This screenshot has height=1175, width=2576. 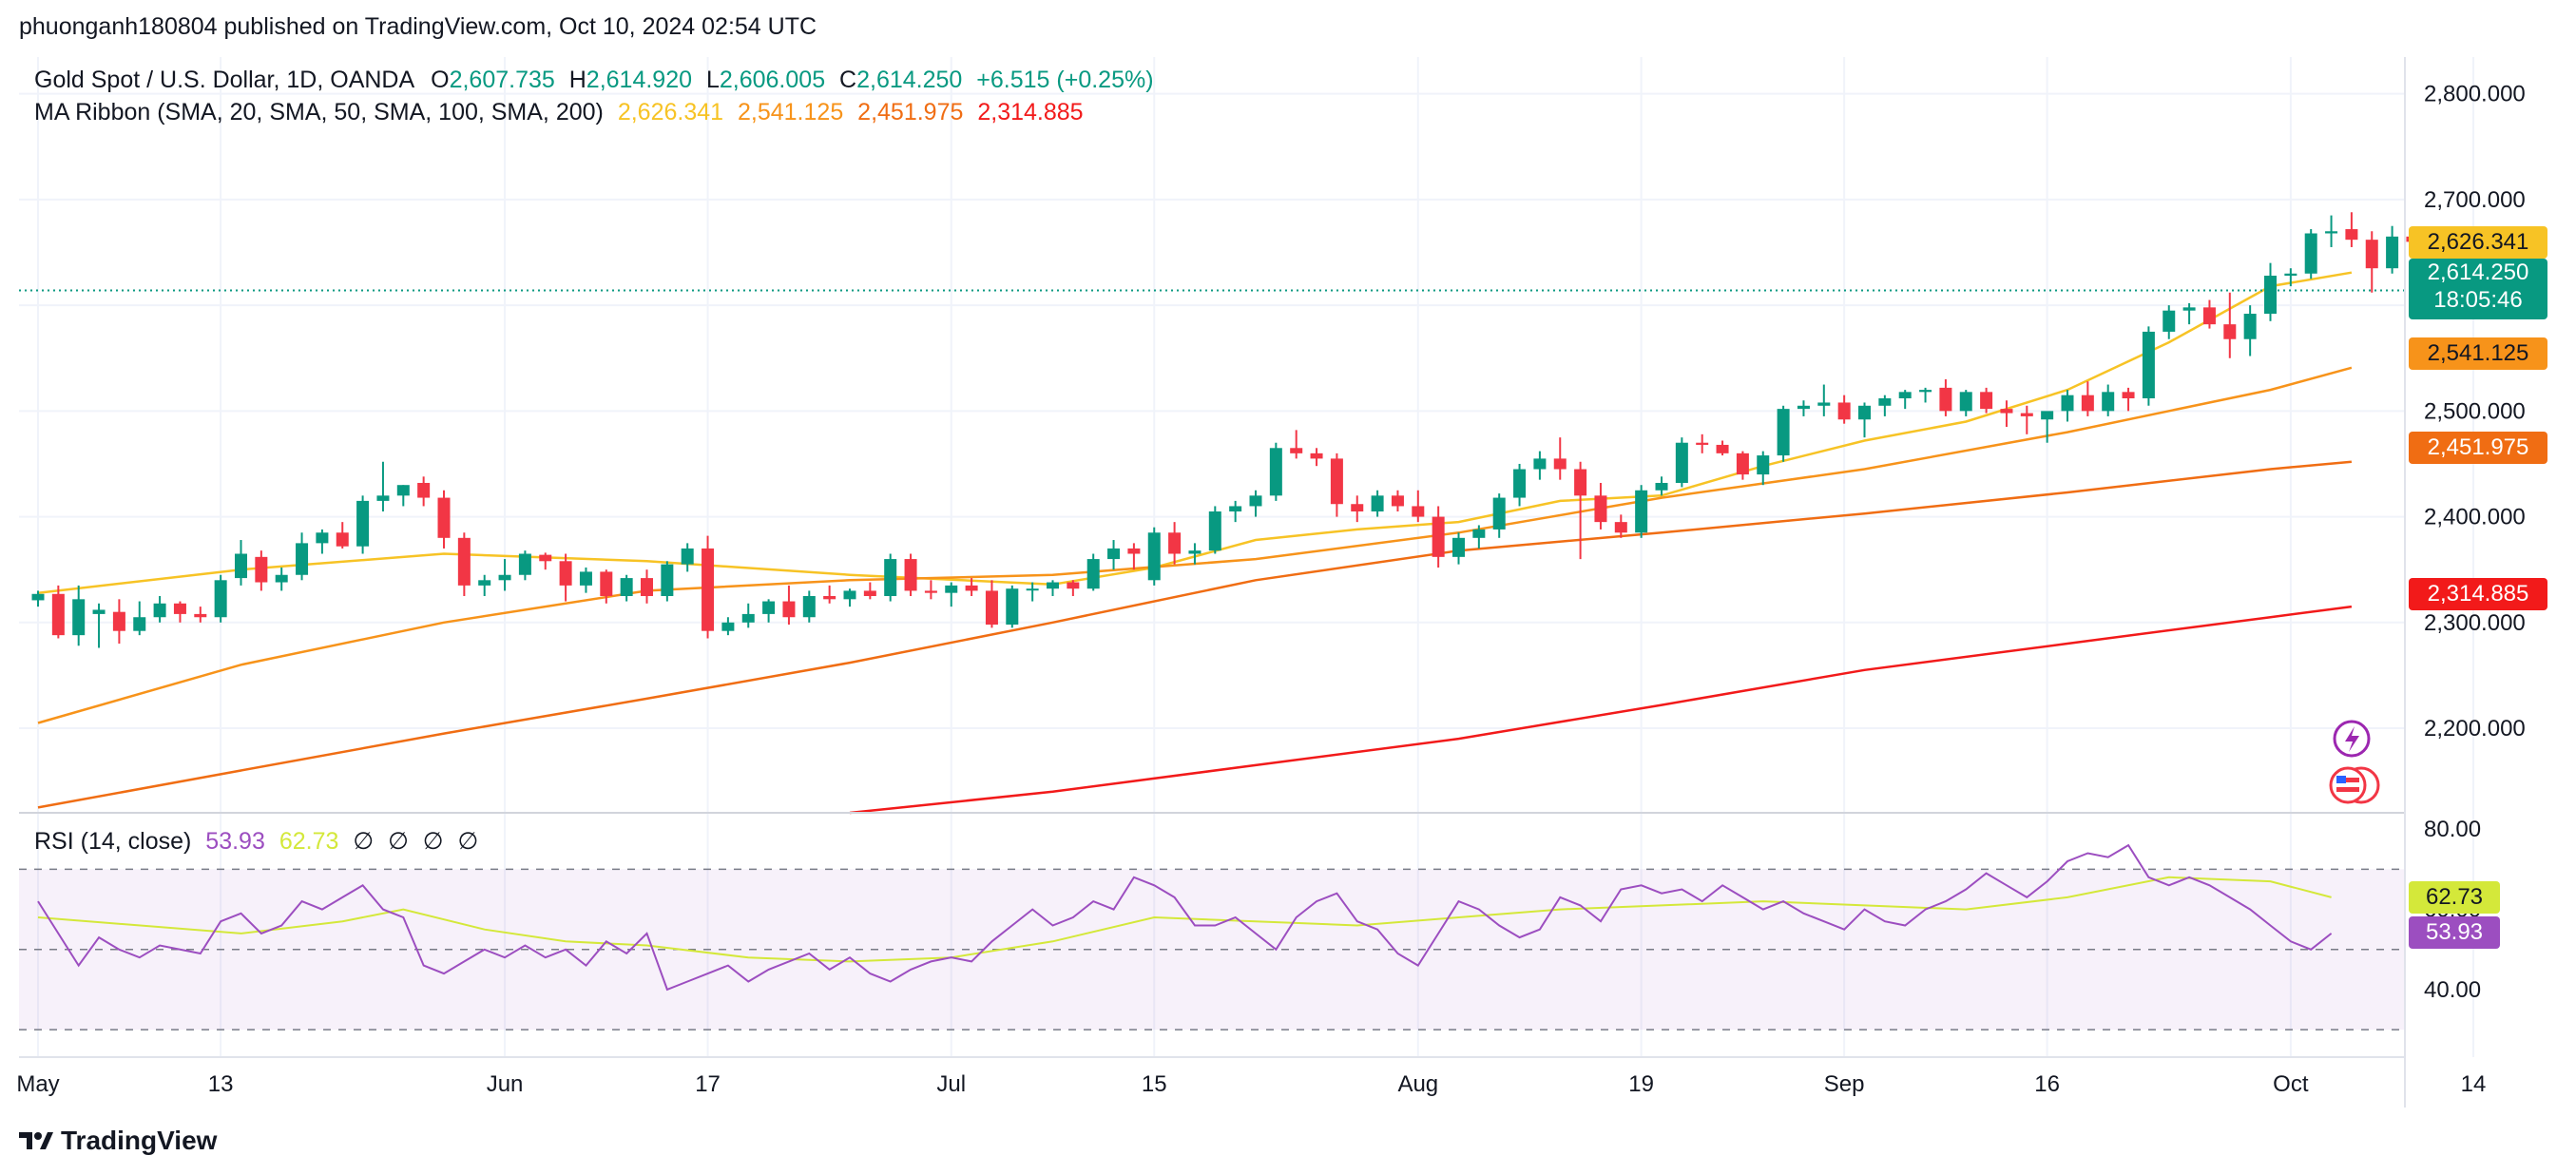 What do you see at coordinates (502, 80) in the screenshot?
I see `open-value: 2,607.735` at bounding box center [502, 80].